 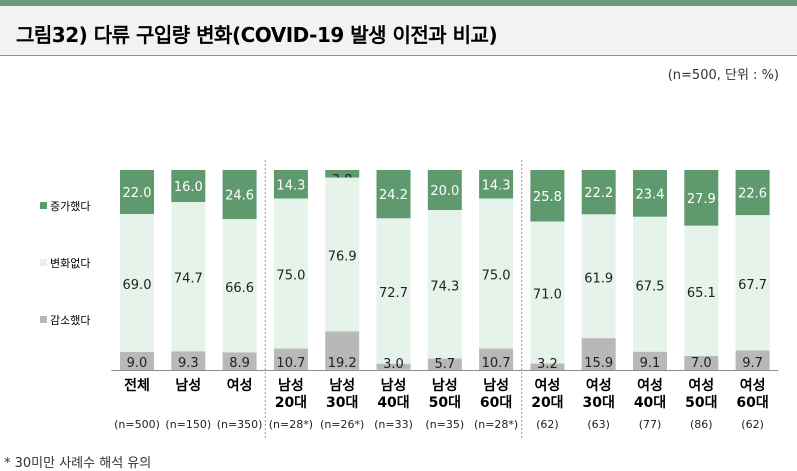 I want to click on value-label-1-10: 22.2, so click(x=598, y=193).